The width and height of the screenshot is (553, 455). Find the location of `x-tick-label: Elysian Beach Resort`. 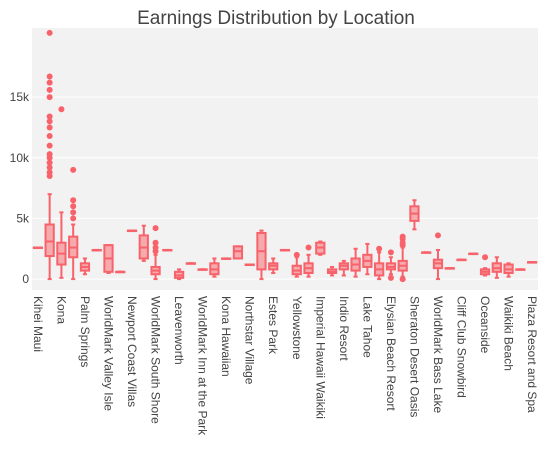

x-tick-label: Elysian Beach Resort is located at coordinates (391, 353).